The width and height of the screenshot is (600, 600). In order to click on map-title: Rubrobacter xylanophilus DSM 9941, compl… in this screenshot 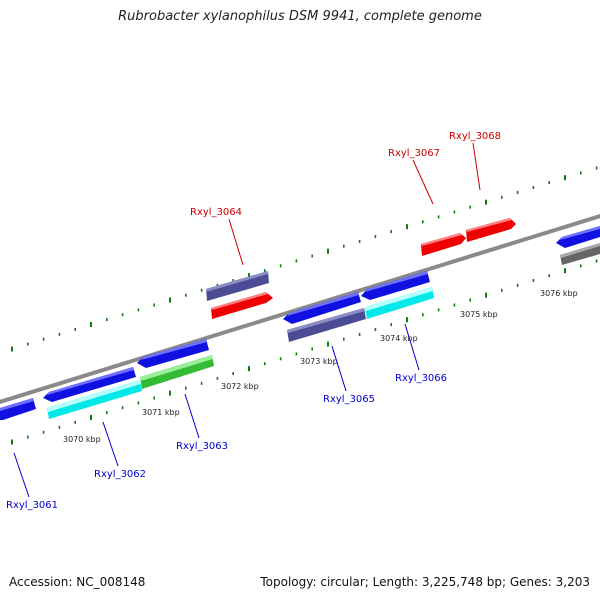, I will do `click(300, 16)`.